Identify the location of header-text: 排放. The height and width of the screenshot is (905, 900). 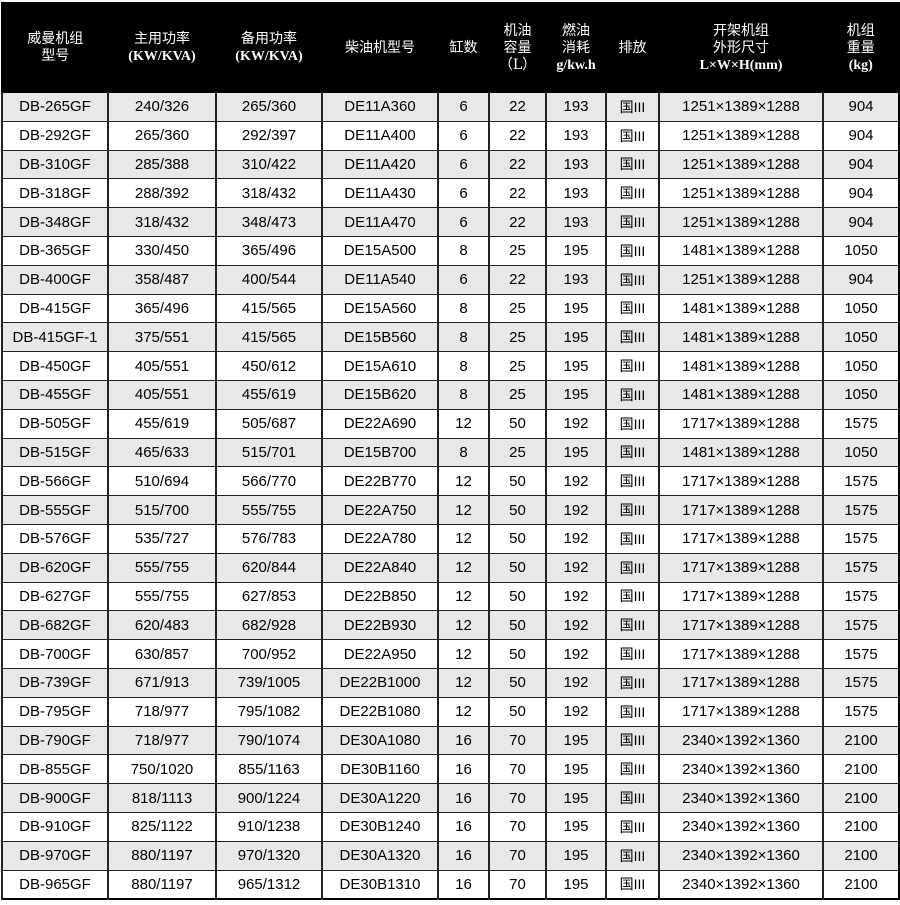
(632, 47).